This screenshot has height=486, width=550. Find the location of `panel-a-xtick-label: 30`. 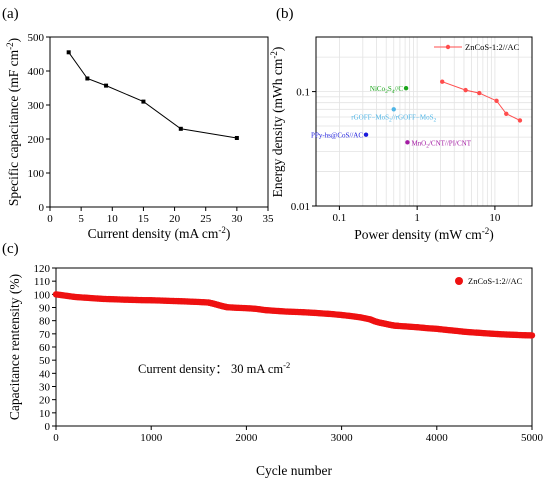

panel-a-xtick-label: 30 is located at coordinates (237, 219).